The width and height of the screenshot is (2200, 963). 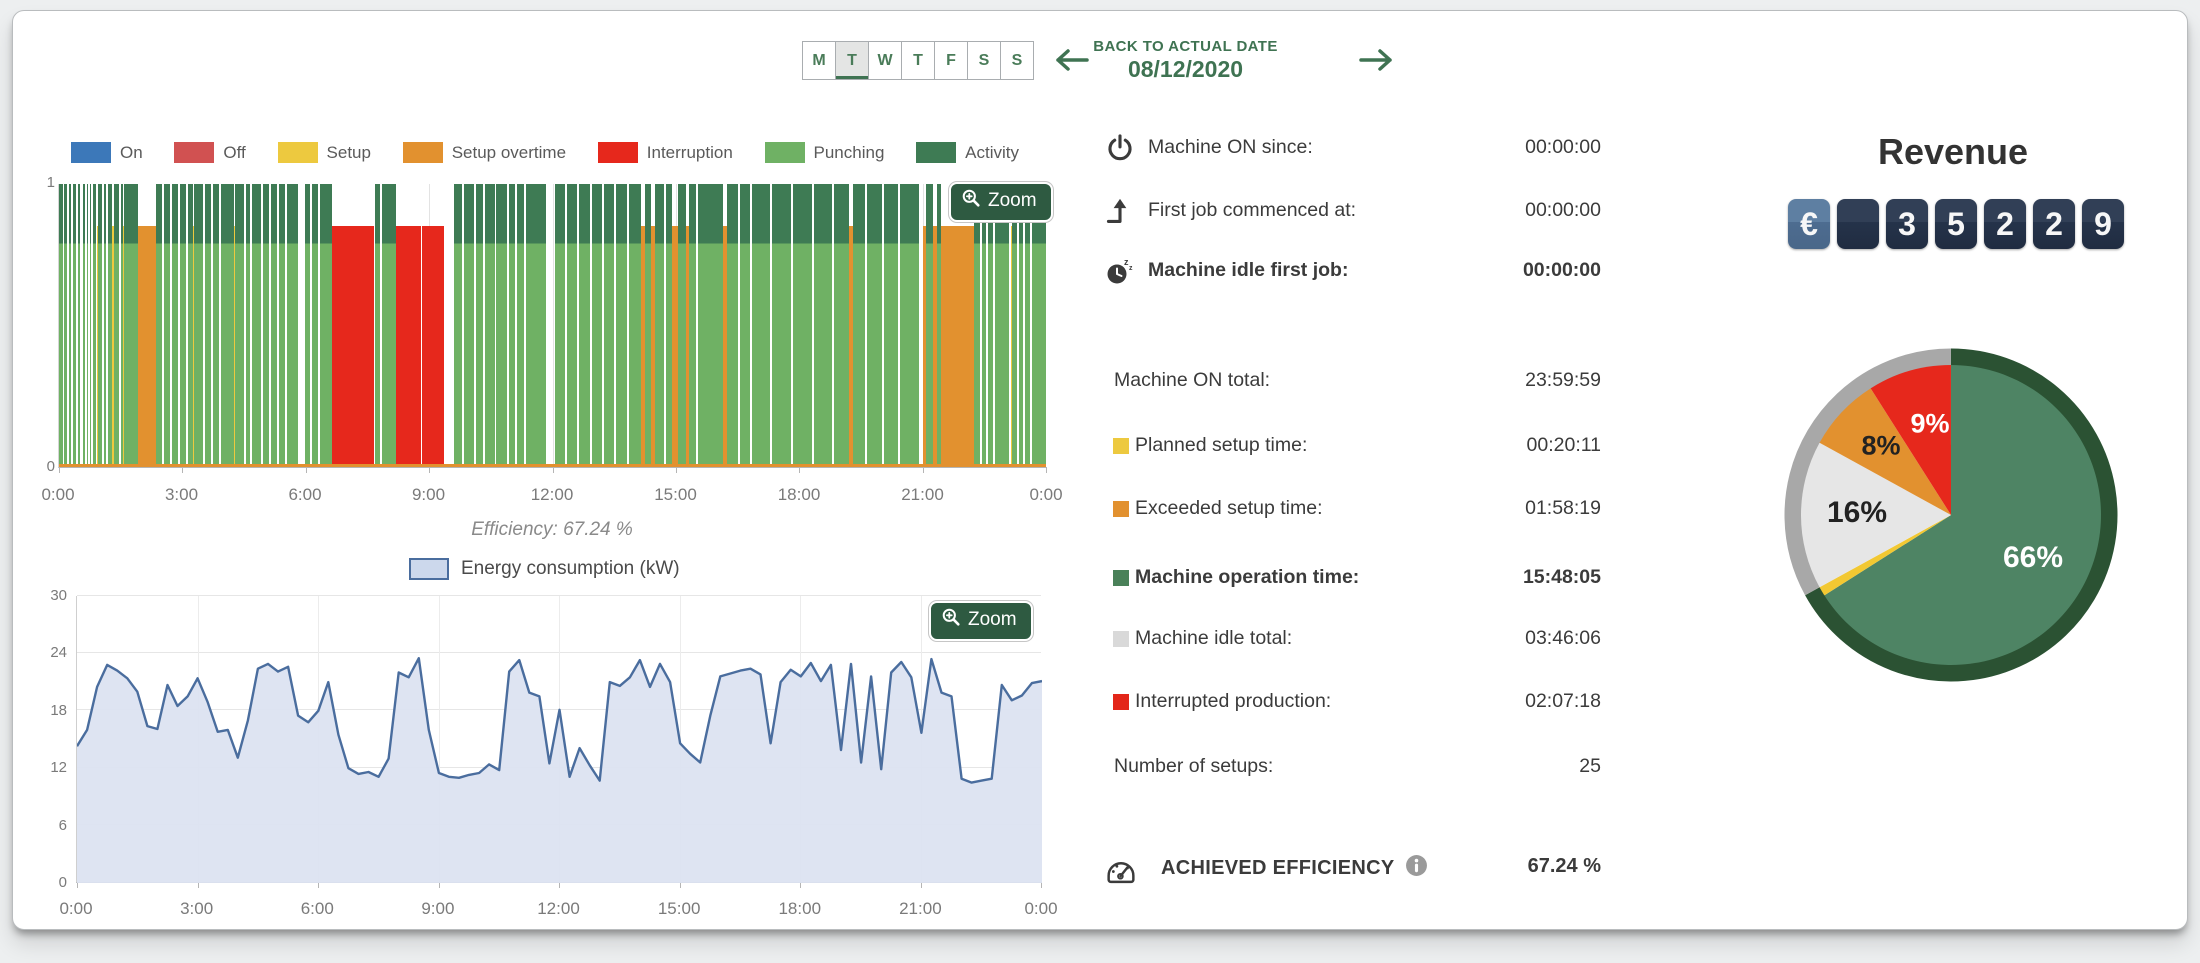 What do you see at coordinates (1120, 211) in the screenshot?
I see `first-job-icon` at bounding box center [1120, 211].